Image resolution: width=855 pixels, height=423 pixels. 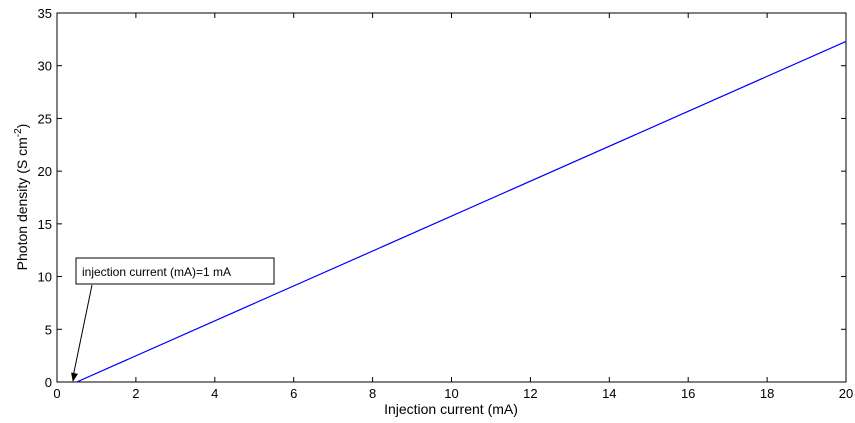 I want to click on annotation: injection current (mA)=1 mA, so click(x=173, y=319).